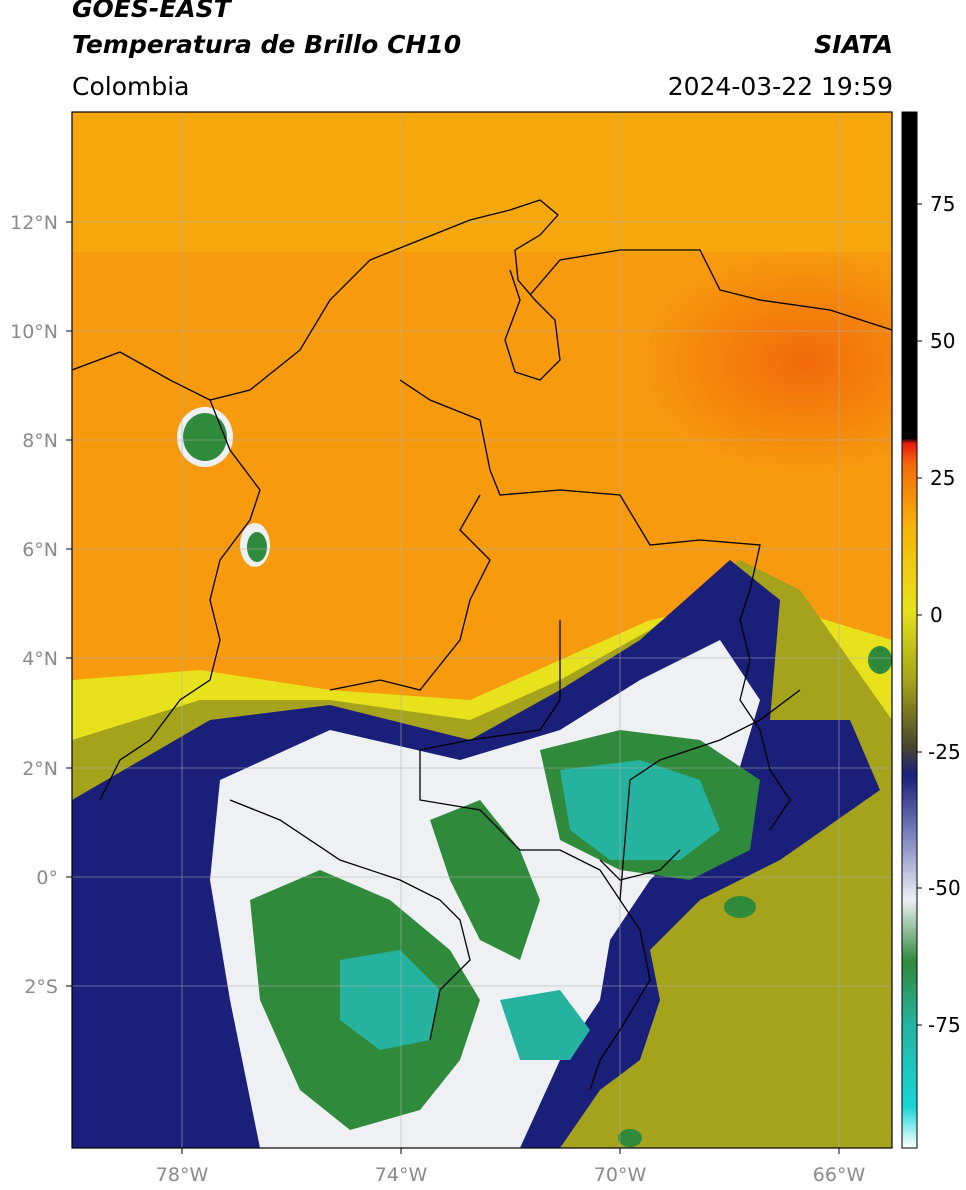 The width and height of the screenshot is (966, 1190). I want to click on colorbar-tick-label: 50, so click(942, 341).